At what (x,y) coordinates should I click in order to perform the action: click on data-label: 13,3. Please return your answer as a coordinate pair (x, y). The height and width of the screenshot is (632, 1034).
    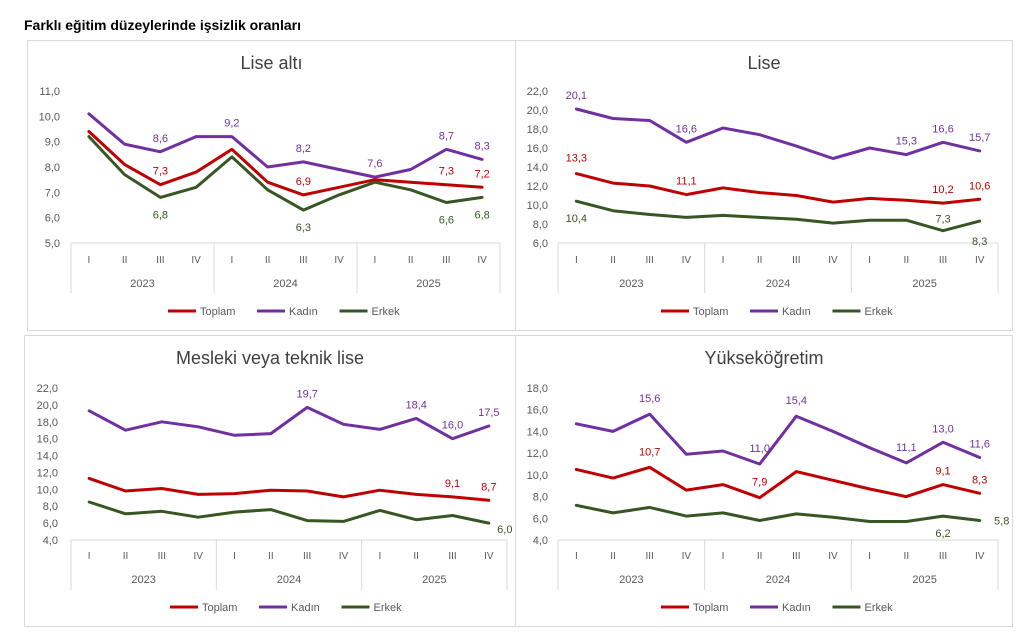
    Looking at the image, I should click on (576, 159).